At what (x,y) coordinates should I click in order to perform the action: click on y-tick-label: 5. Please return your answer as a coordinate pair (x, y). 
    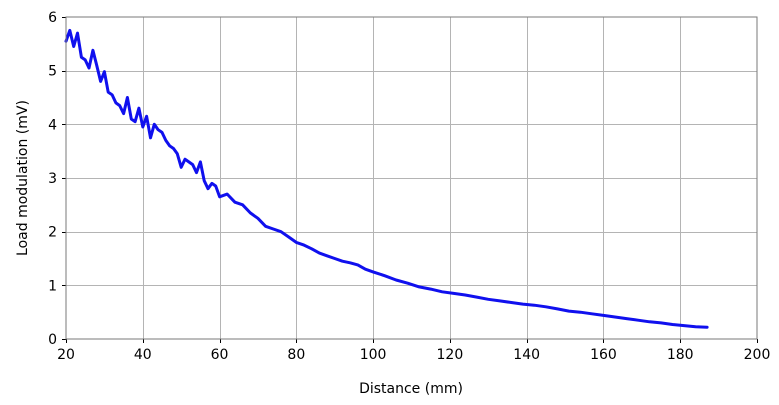
    Looking at the image, I should click on (52, 72).